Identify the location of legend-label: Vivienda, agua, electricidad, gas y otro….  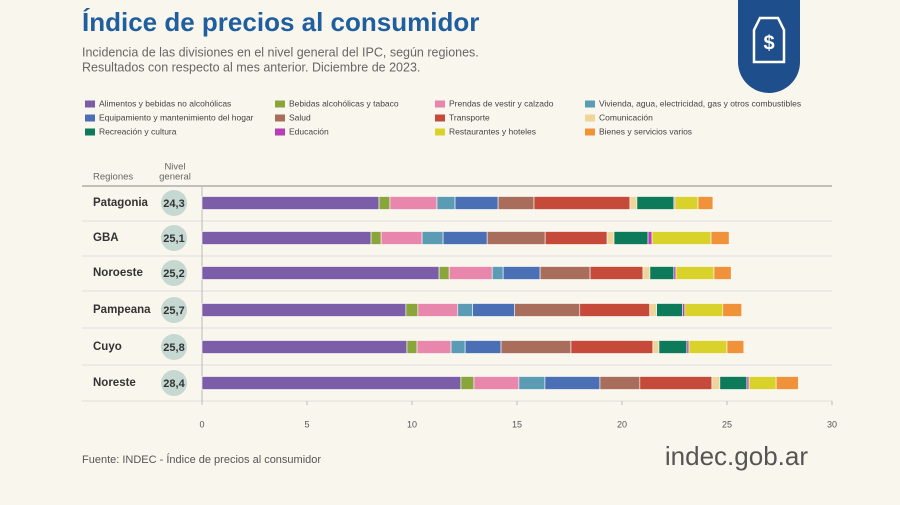
(700, 103).